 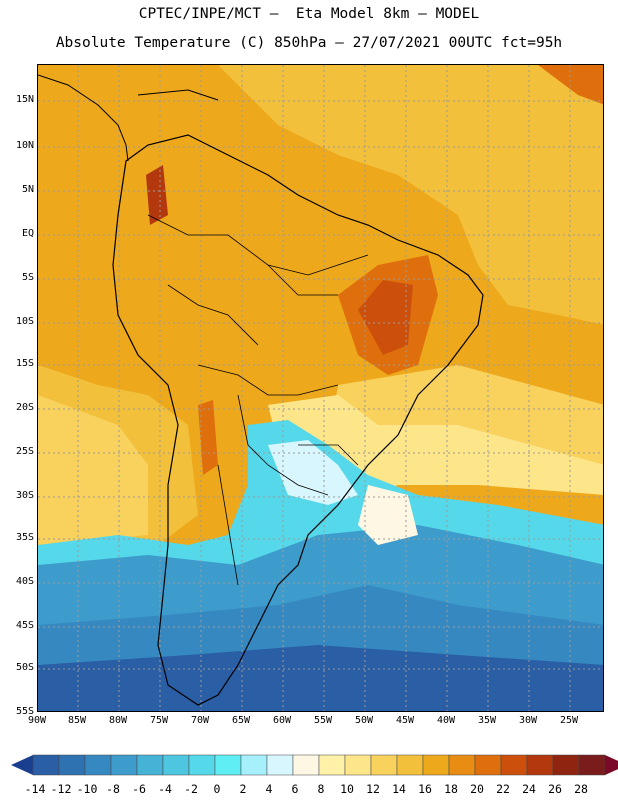 What do you see at coordinates (405, 720) in the screenshot?
I see `lon-label: 45W` at bounding box center [405, 720].